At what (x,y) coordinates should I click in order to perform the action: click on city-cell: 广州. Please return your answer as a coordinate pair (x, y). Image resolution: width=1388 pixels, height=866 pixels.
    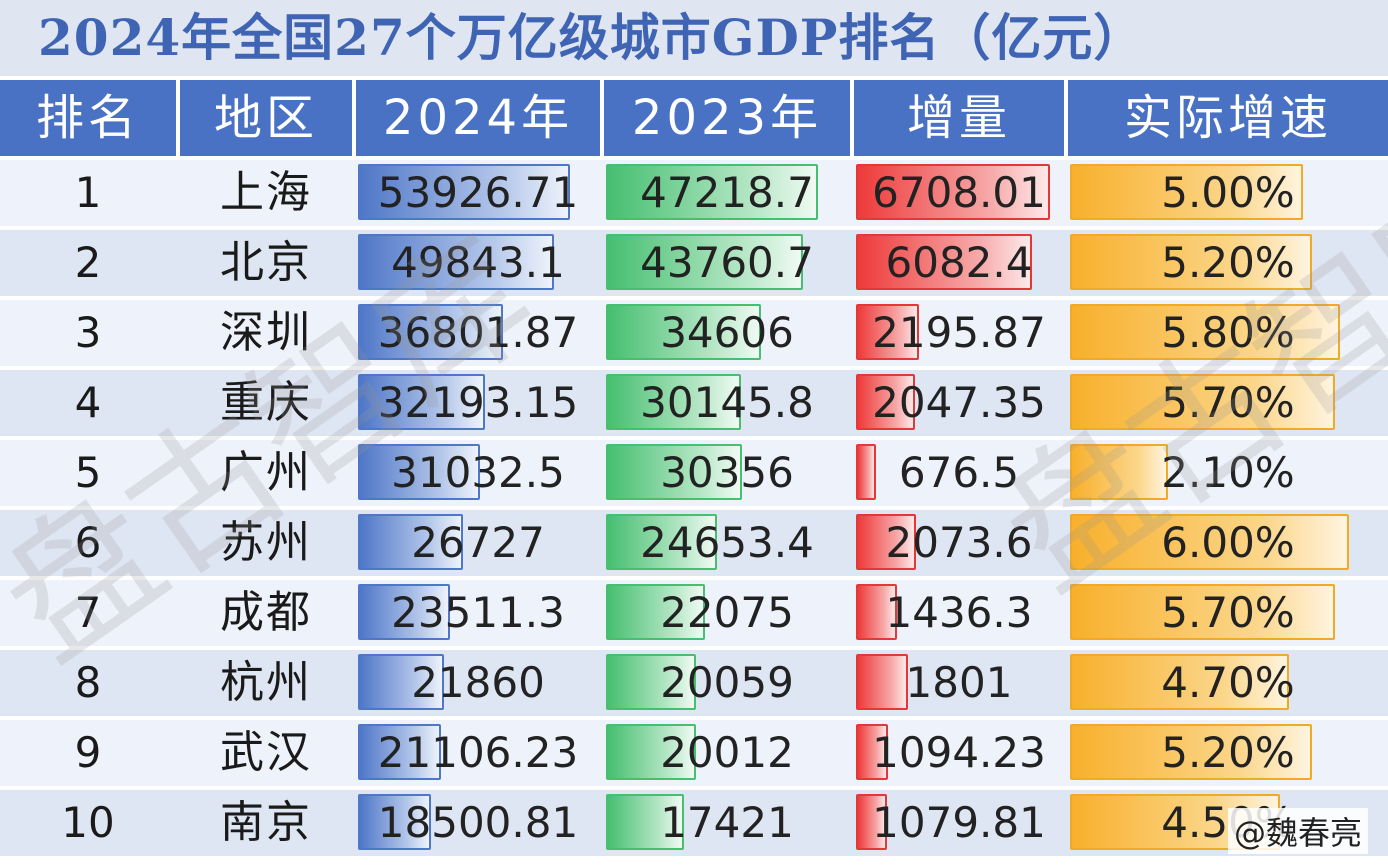
    Looking at the image, I should click on (266, 472).